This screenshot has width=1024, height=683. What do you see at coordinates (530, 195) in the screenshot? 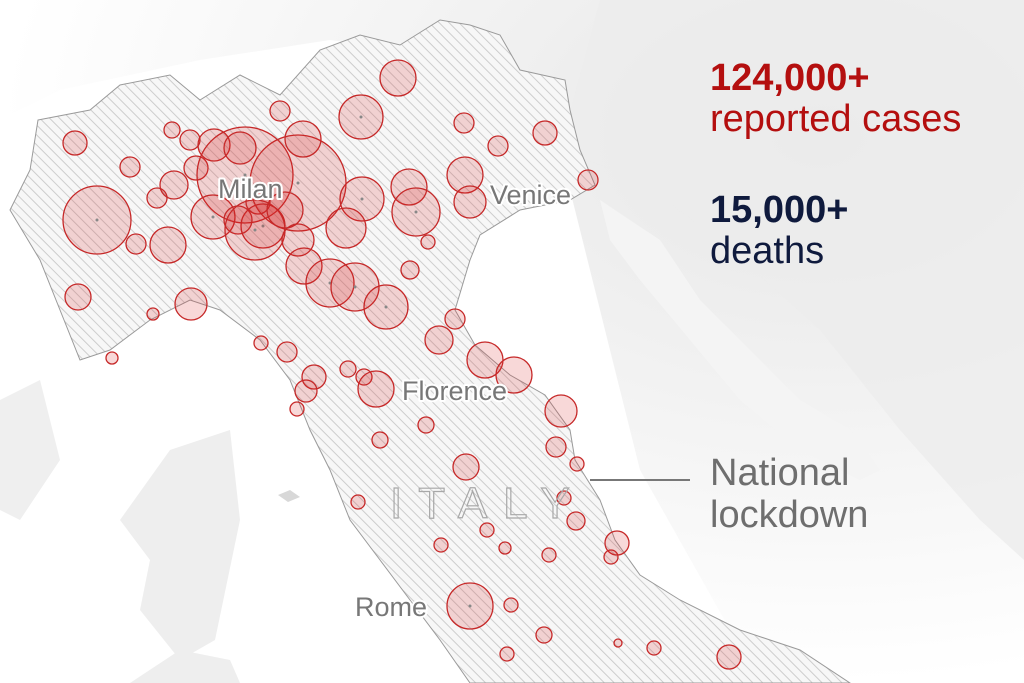
I see `city-label-venice: Venice` at bounding box center [530, 195].